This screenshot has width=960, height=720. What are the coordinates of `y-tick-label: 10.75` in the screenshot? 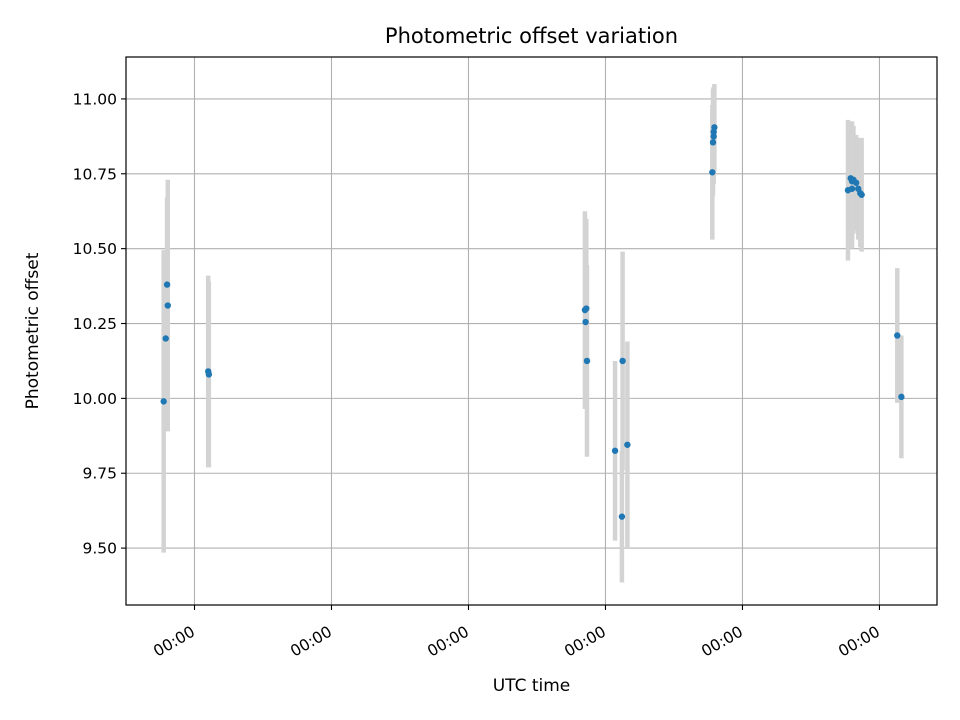 It's located at (95, 174).